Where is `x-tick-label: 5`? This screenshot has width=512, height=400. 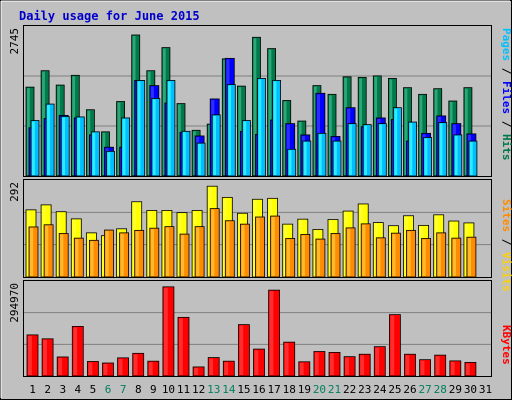
x-tick-label: 5 is located at coordinates (93, 389).